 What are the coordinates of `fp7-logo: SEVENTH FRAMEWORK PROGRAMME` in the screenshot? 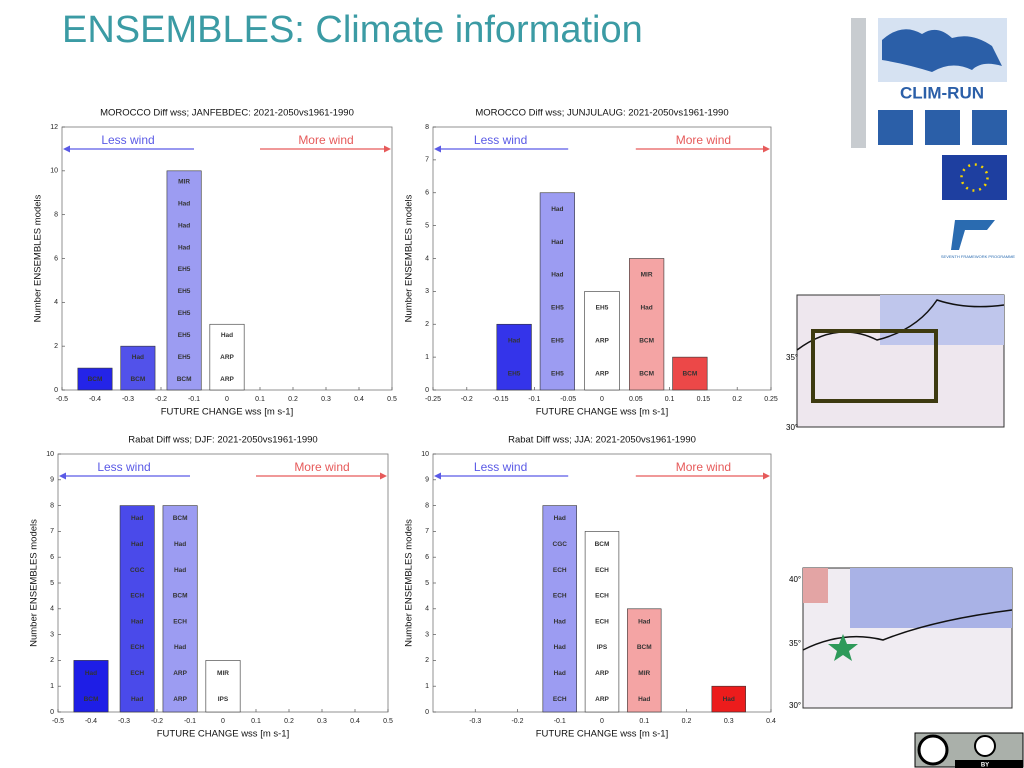 It's located at (978, 239).